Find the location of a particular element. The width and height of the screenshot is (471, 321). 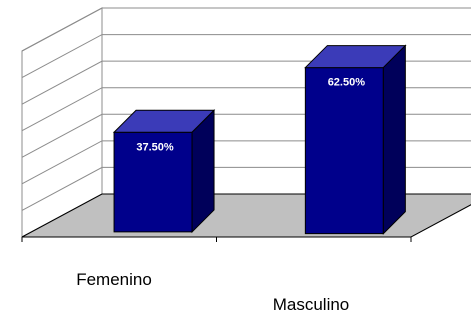

category-labels: Femenino Masculino is located at coordinates (212, 292).